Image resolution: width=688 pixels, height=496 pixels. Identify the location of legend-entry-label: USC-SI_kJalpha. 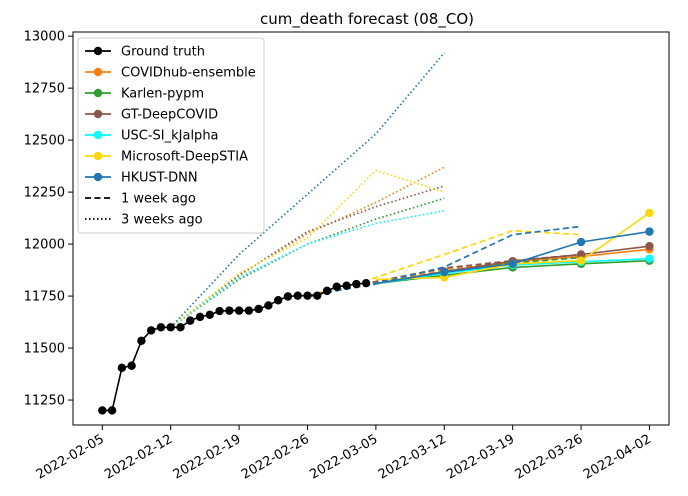
(170, 136).